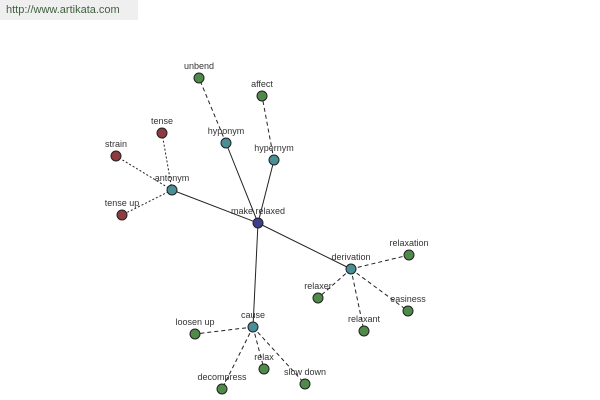 The width and height of the screenshot is (600, 400). Describe the element at coordinates (172, 178) in the screenshot. I see `node-label: antonym` at that location.